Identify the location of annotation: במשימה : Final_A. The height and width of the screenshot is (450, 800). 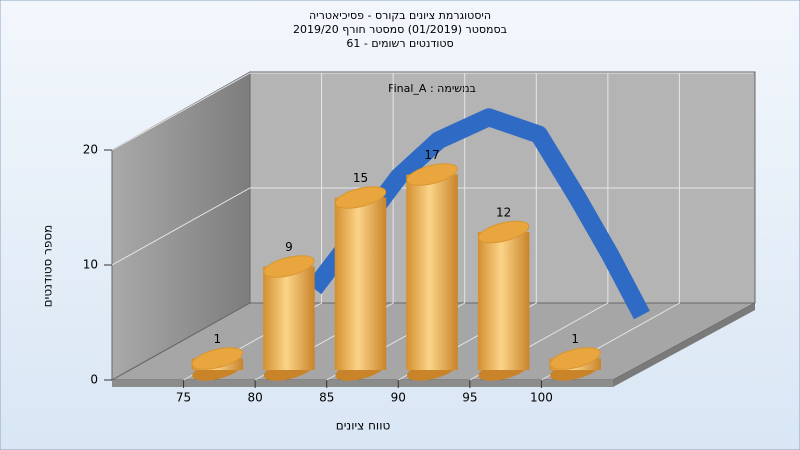
(432, 88).